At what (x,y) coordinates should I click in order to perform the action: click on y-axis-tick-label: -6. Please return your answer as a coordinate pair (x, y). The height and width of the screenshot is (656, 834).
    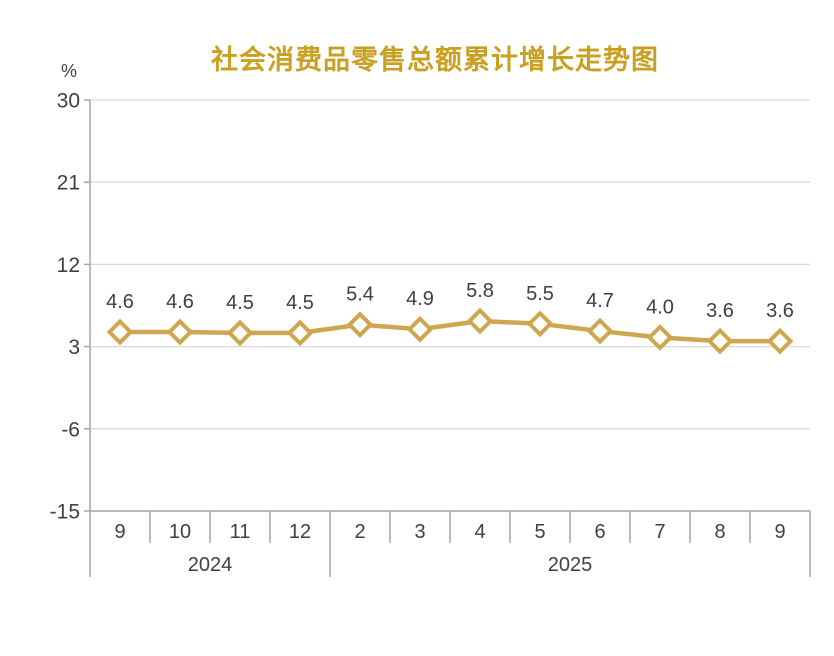
    Looking at the image, I should click on (70, 429).